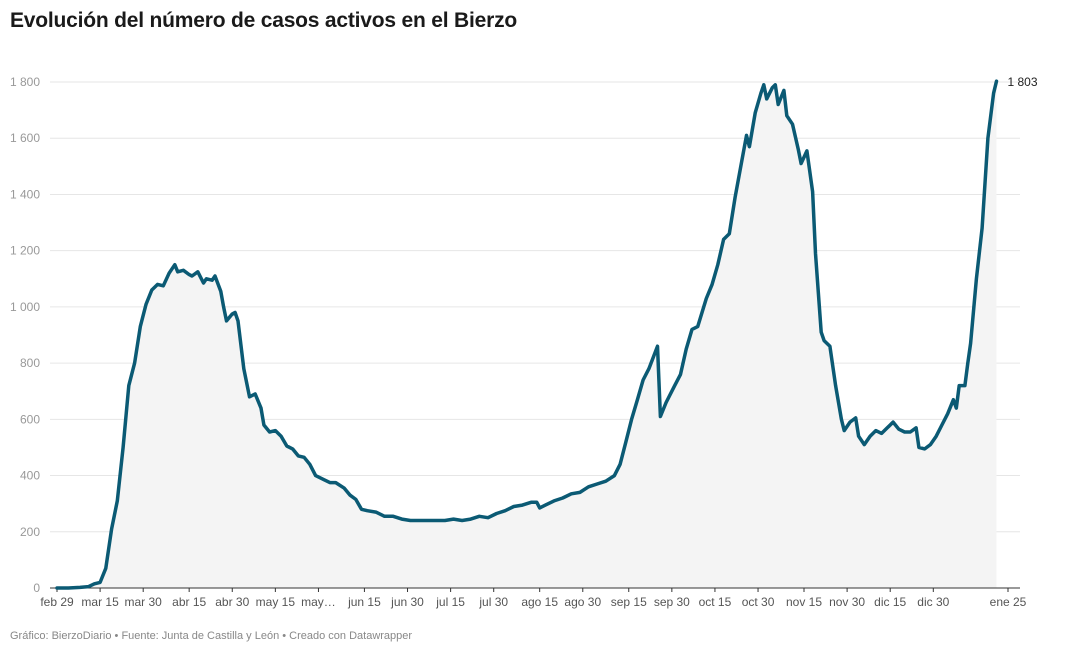  I want to click on x-tick-label: nov 30, so click(847, 602).